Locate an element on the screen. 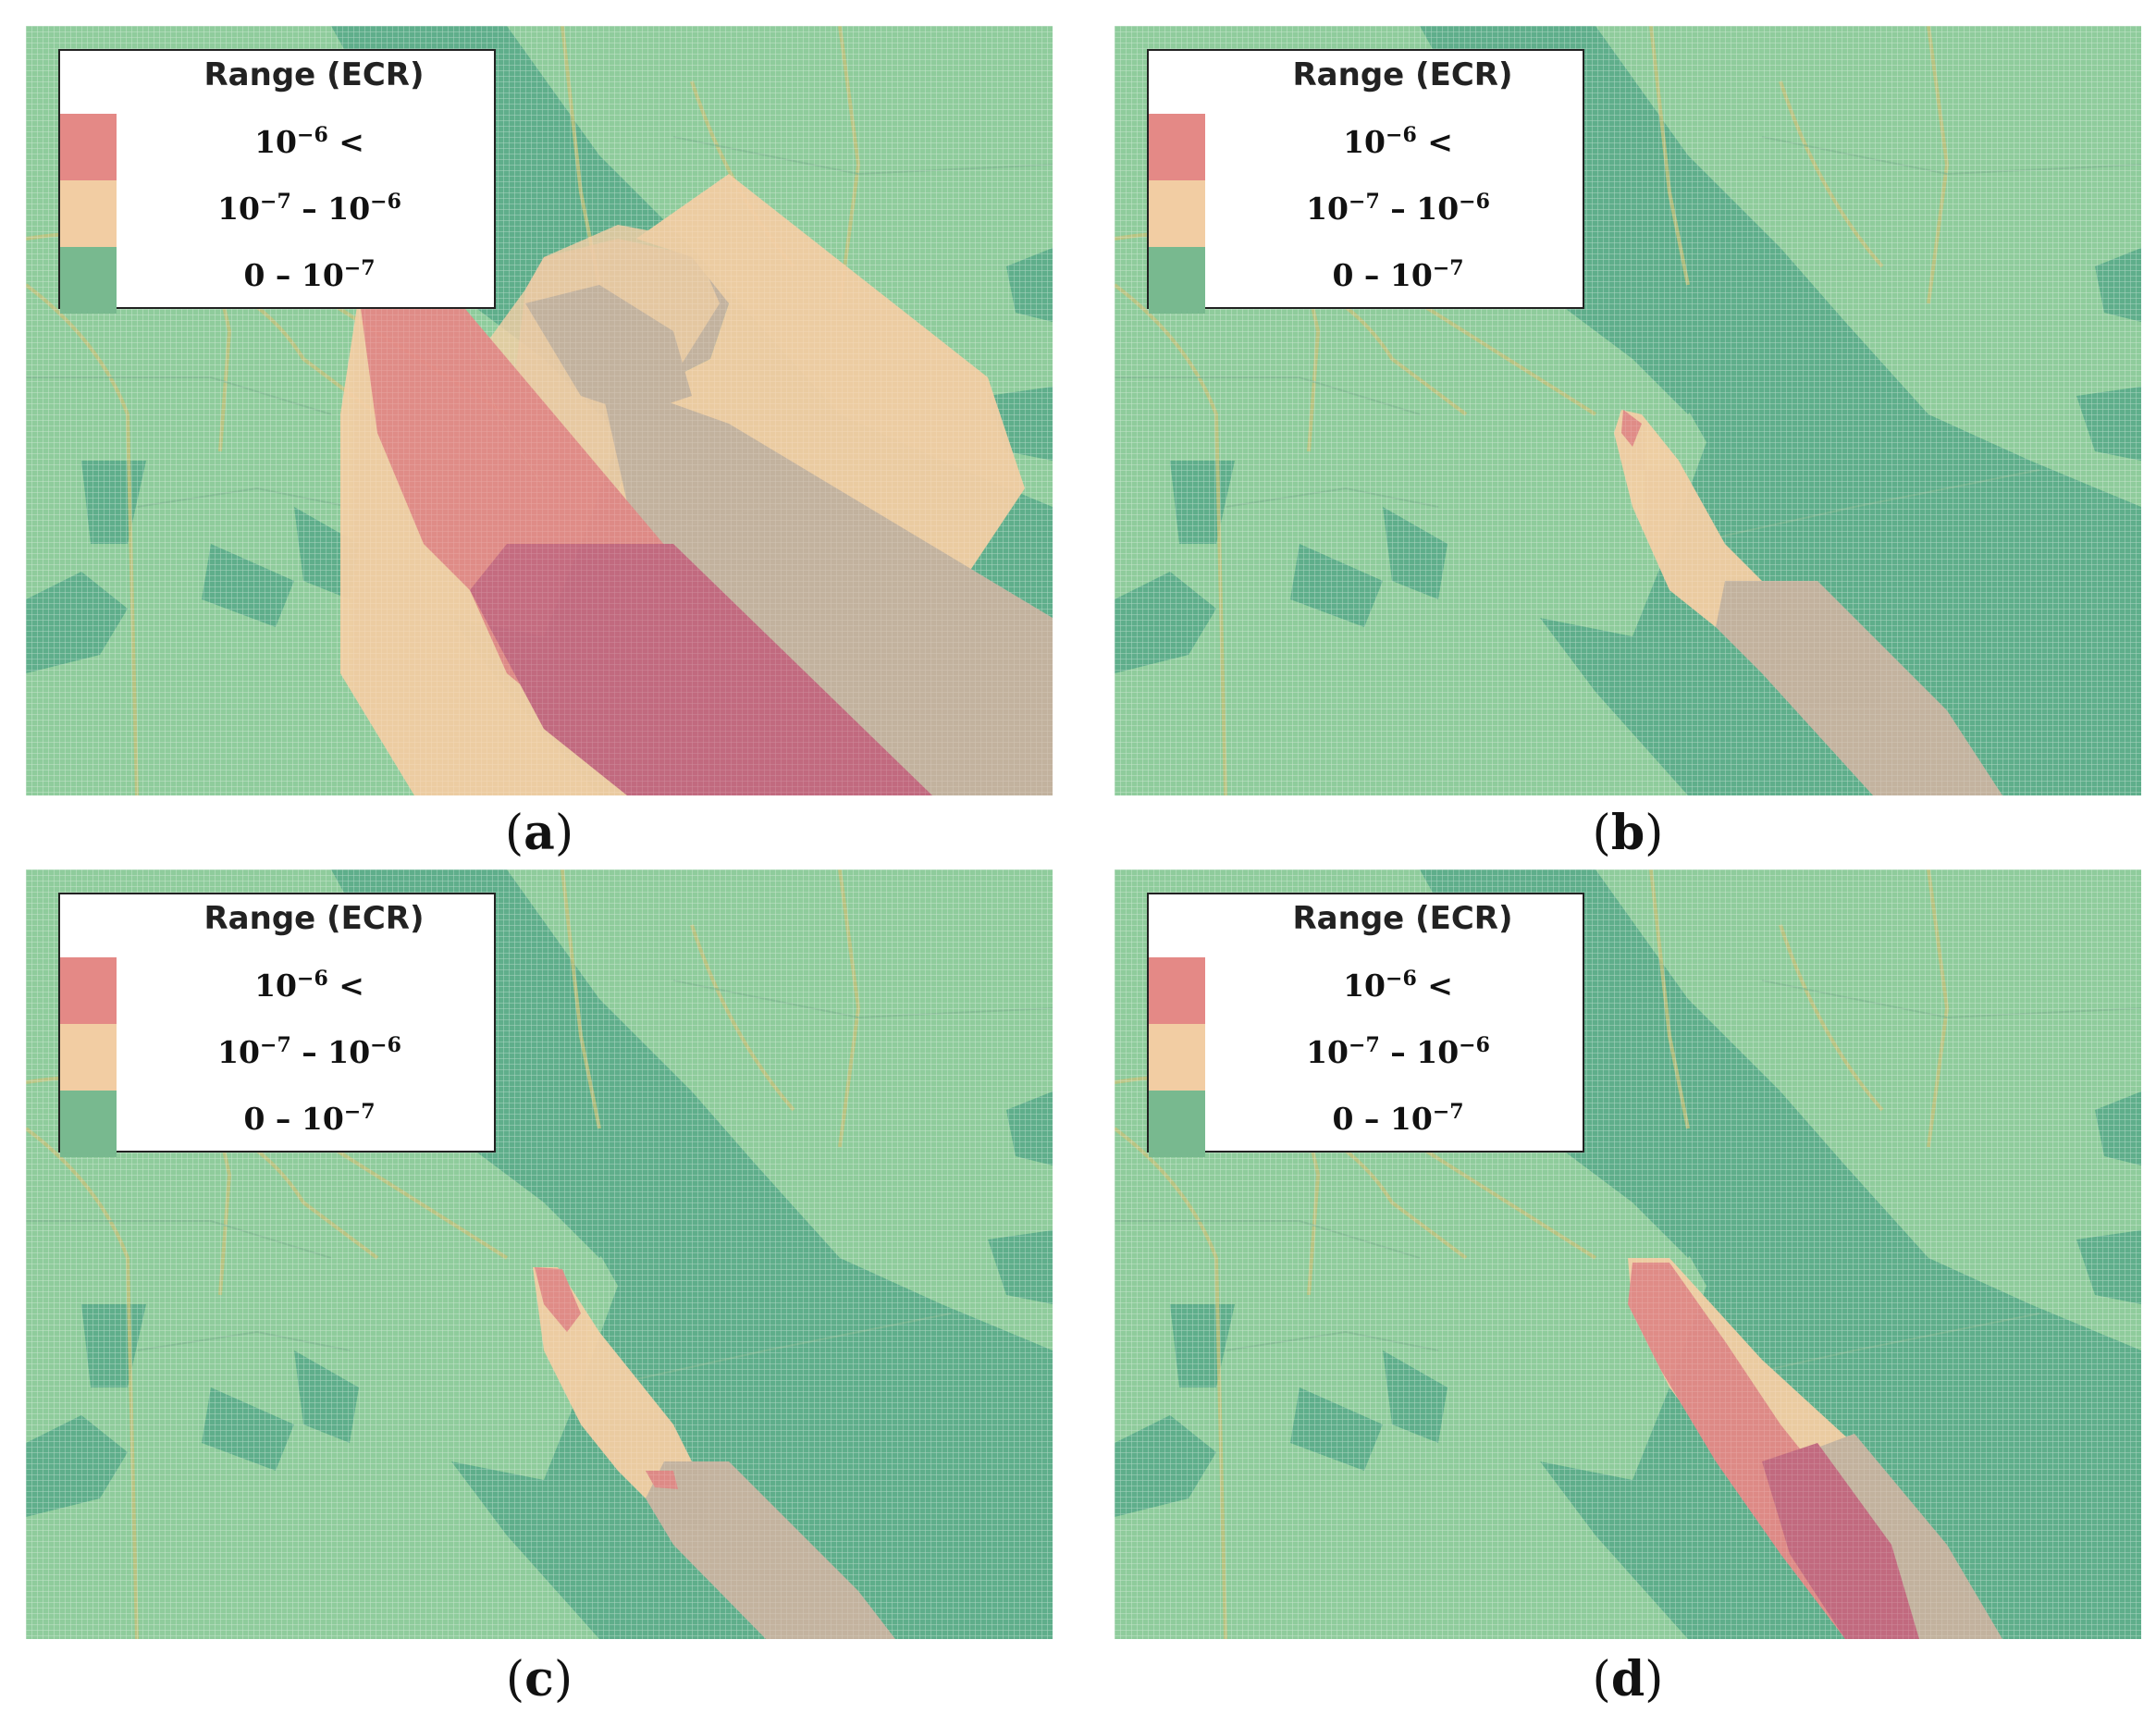 This screenshot has height=1726, width=2156. caption-a: (a) is located at coordinates (539, 833).